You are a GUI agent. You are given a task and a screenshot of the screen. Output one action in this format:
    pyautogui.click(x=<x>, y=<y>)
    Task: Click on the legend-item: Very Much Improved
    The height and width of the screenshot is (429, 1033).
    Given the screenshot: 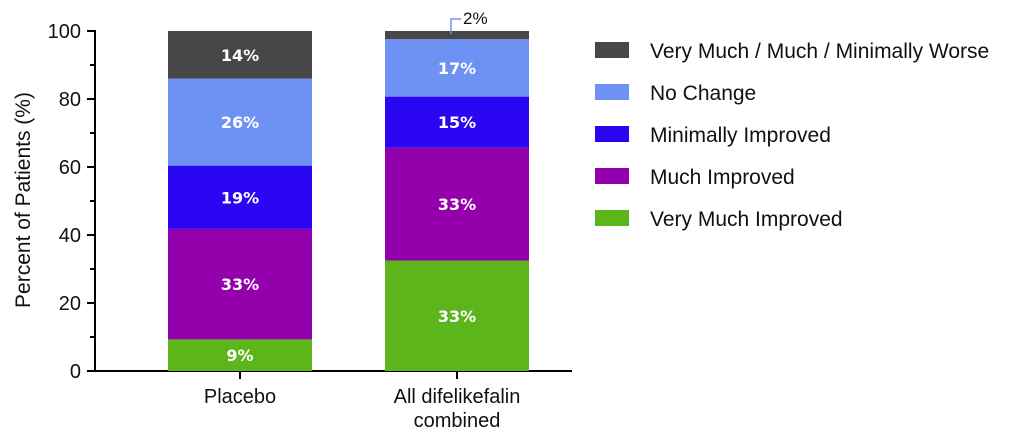 What is the action you would take?
    pyautogui.click(x=719, y=219)
    